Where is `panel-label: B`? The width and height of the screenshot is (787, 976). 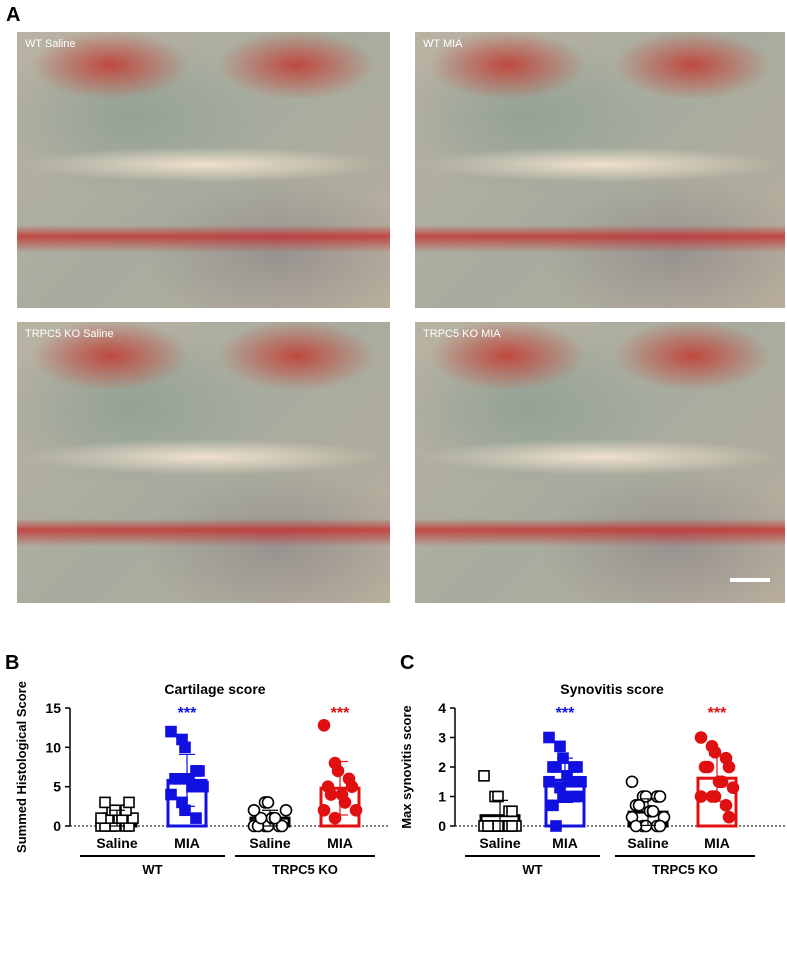 panel-label: B is located at coordinates (12, 663).